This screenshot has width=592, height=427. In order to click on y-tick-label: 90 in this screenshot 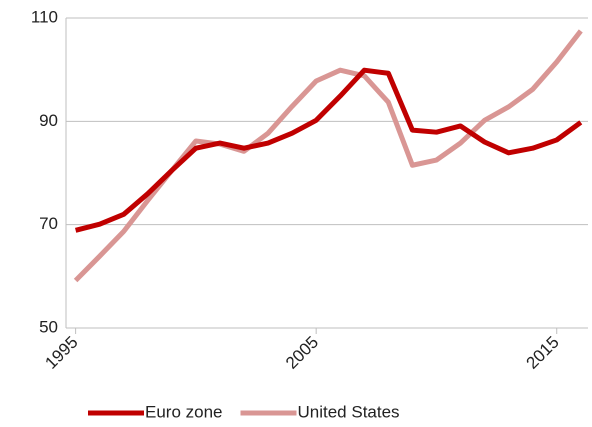, I will do `click(48, 120)`.